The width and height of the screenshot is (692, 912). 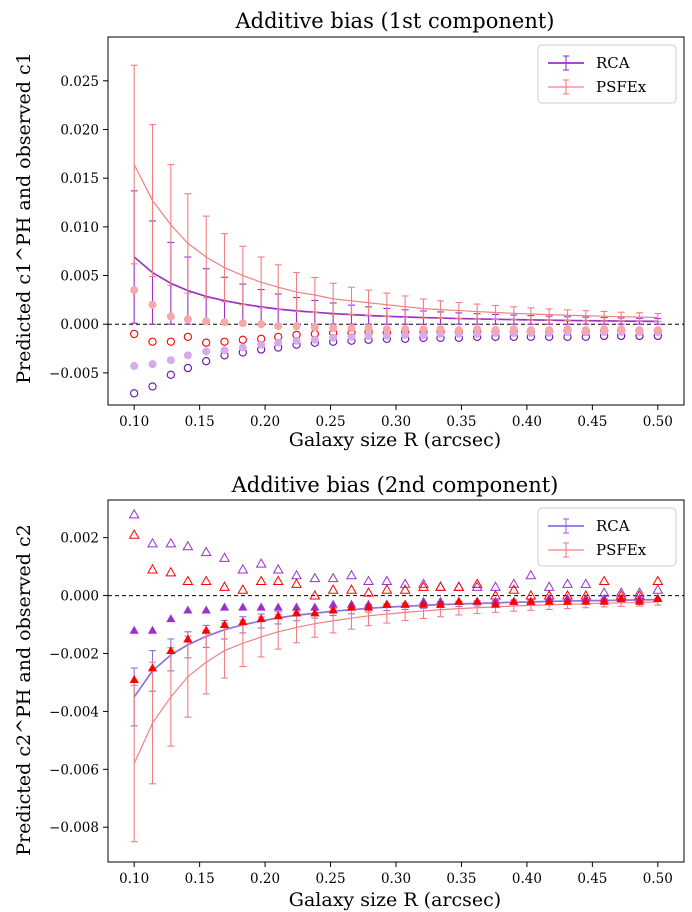 What do you see at coordinates (24, 217) in the screenshot?
I see `y-axis-label-1: Predicted c1^PH and observed c1` at bounding box center [24, 217].